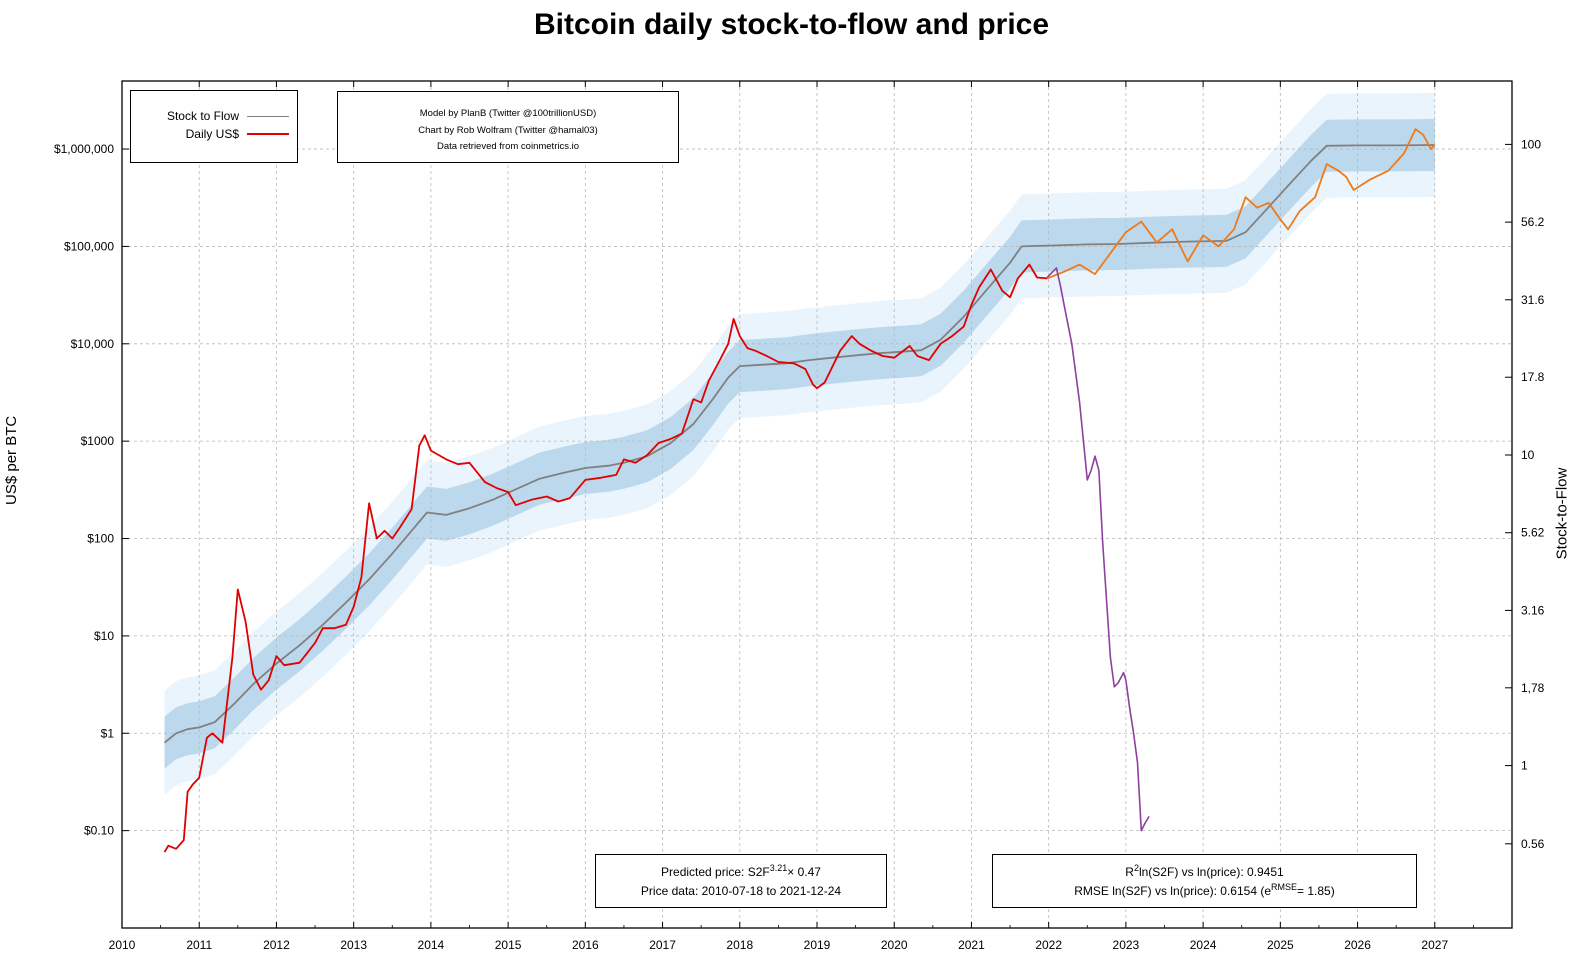 This screenshot has height=956, width=1583. Describe the element at coordinates (1533, 844) in the screenshot. I see `y-right-tick-label: 0.56` at that location.